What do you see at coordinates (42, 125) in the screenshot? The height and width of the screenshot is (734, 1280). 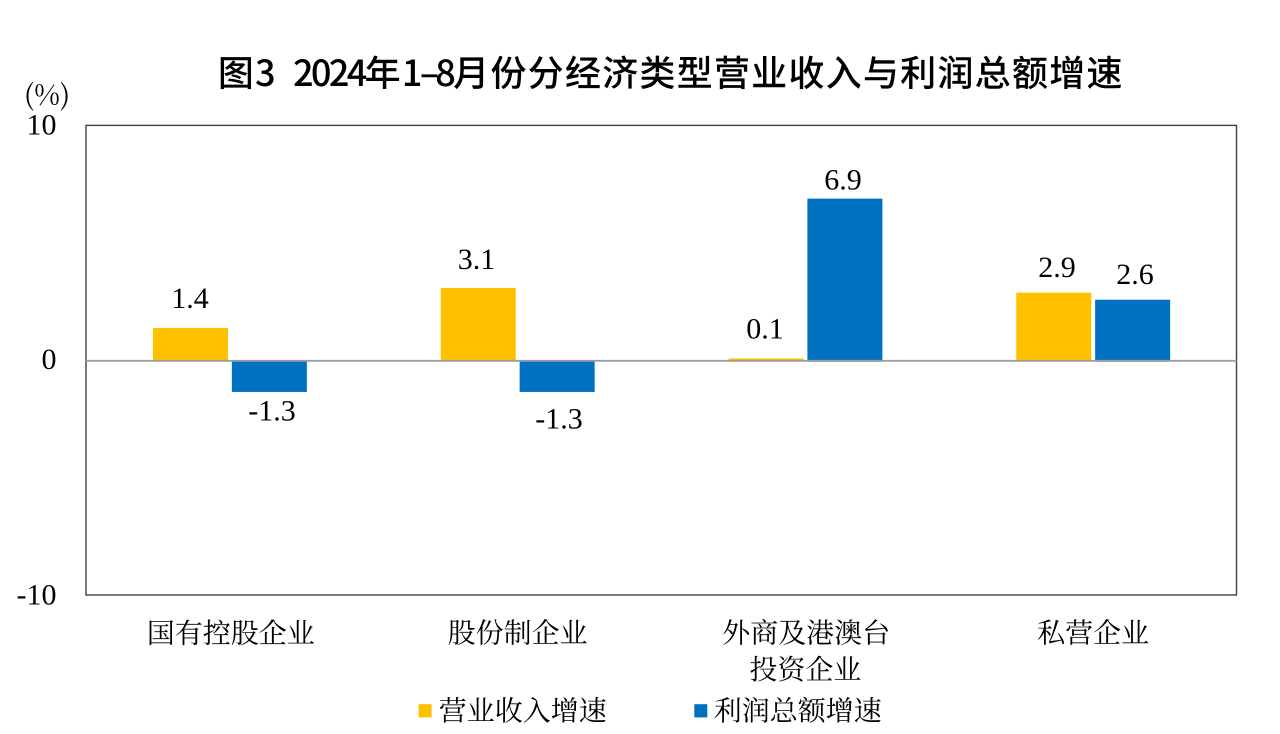 I see `svg-text: 10` at bounding box center [42, 125].